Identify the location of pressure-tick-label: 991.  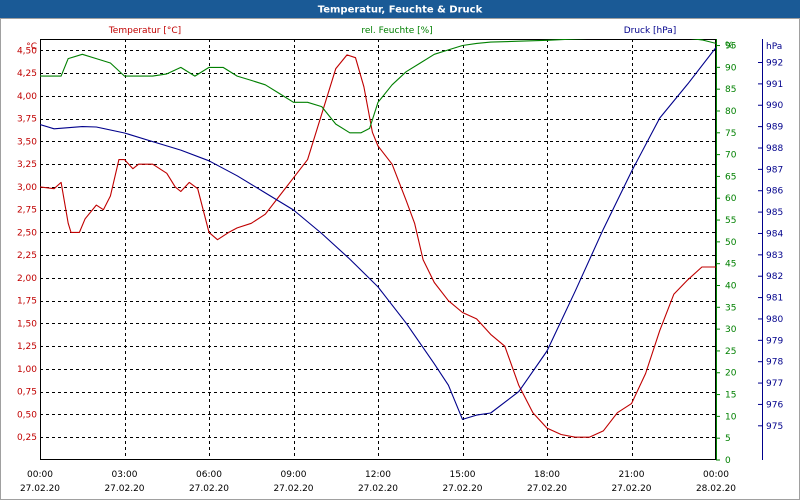
(774, 85).